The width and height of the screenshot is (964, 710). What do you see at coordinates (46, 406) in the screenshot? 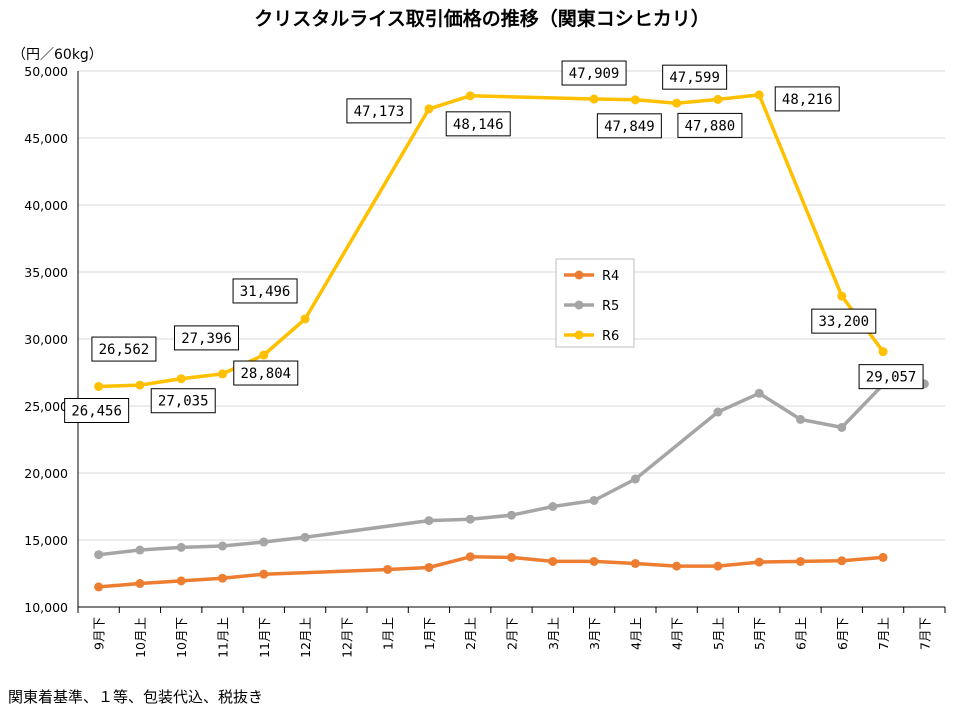
I see `y-tick-label: 25,000` at bounding box center [46, 406].